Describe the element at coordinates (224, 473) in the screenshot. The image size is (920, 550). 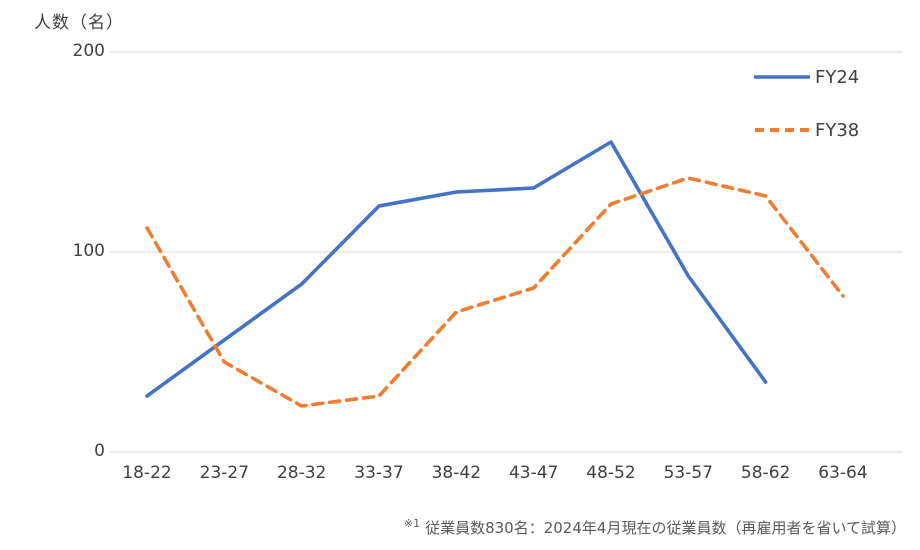
I see `x-tick-label-23-27: 23-27` at that location.